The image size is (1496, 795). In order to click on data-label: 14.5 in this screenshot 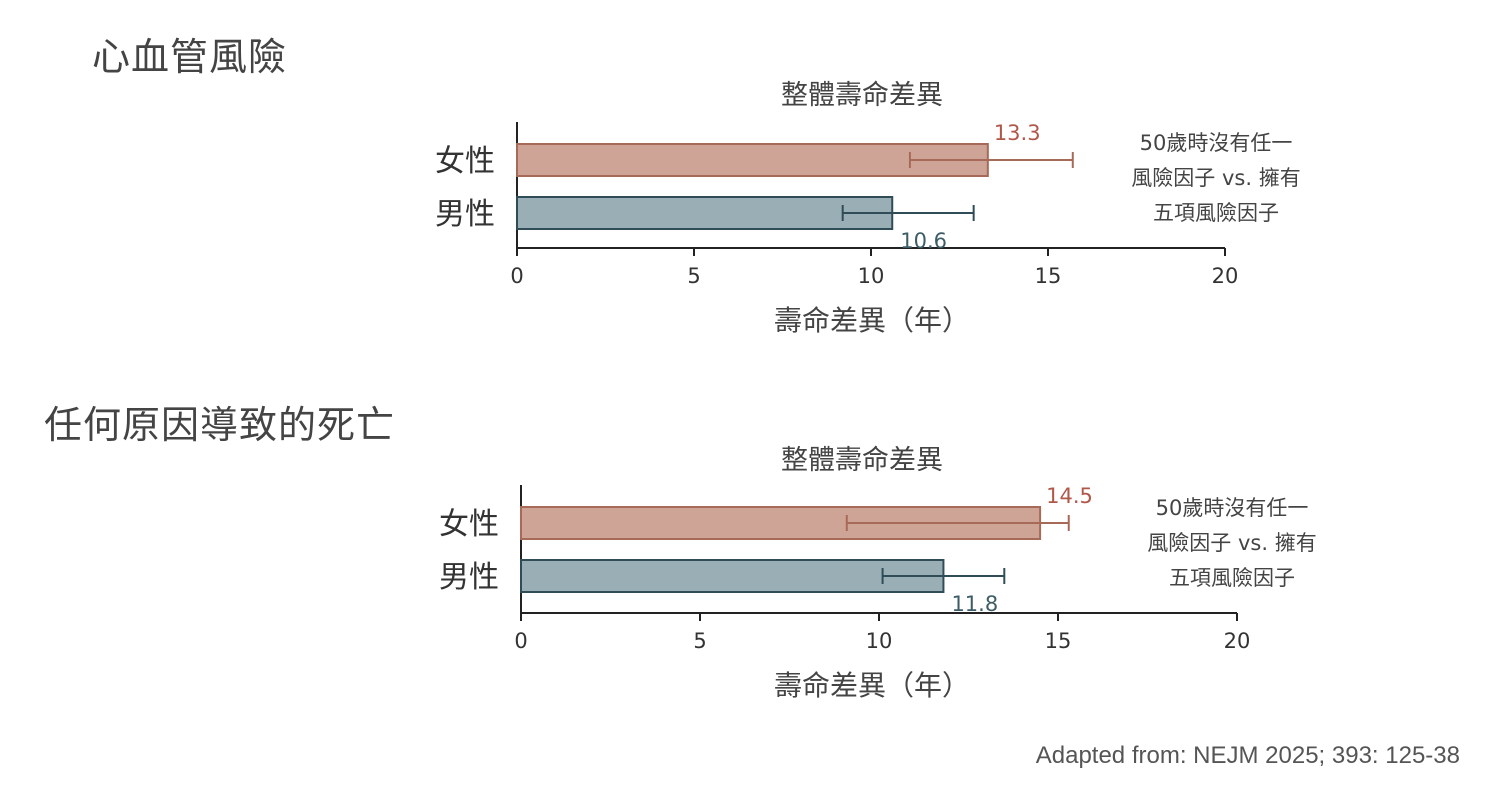, I will do `click(1069, 496)`.